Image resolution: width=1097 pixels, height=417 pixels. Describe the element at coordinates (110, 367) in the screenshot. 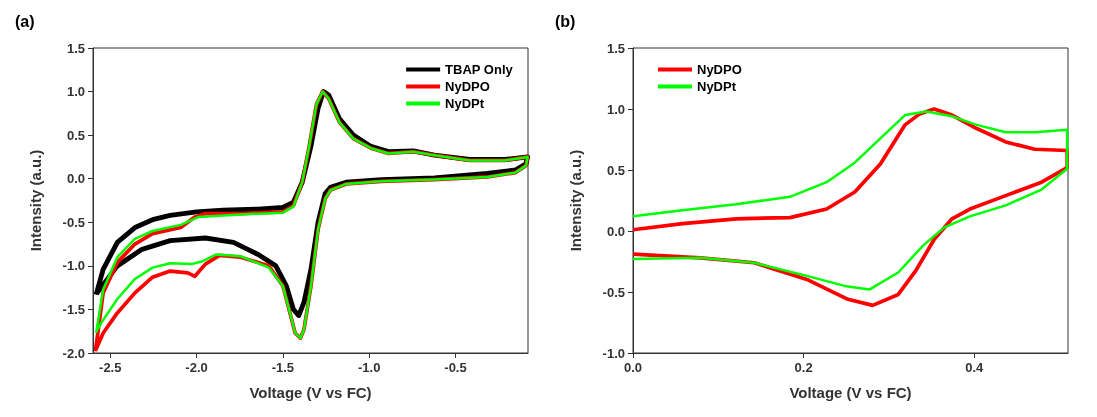

I see `x-tick-label: -2.5` at that location.